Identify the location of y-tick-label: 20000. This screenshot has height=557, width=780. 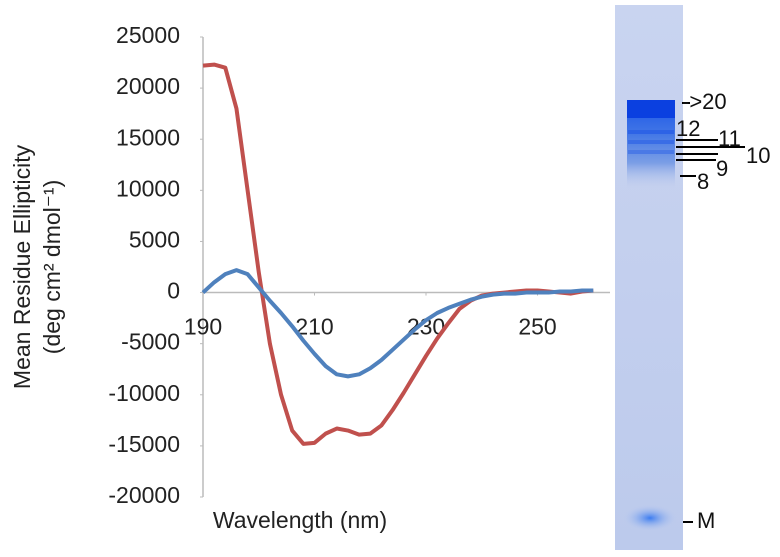
(148, 86).